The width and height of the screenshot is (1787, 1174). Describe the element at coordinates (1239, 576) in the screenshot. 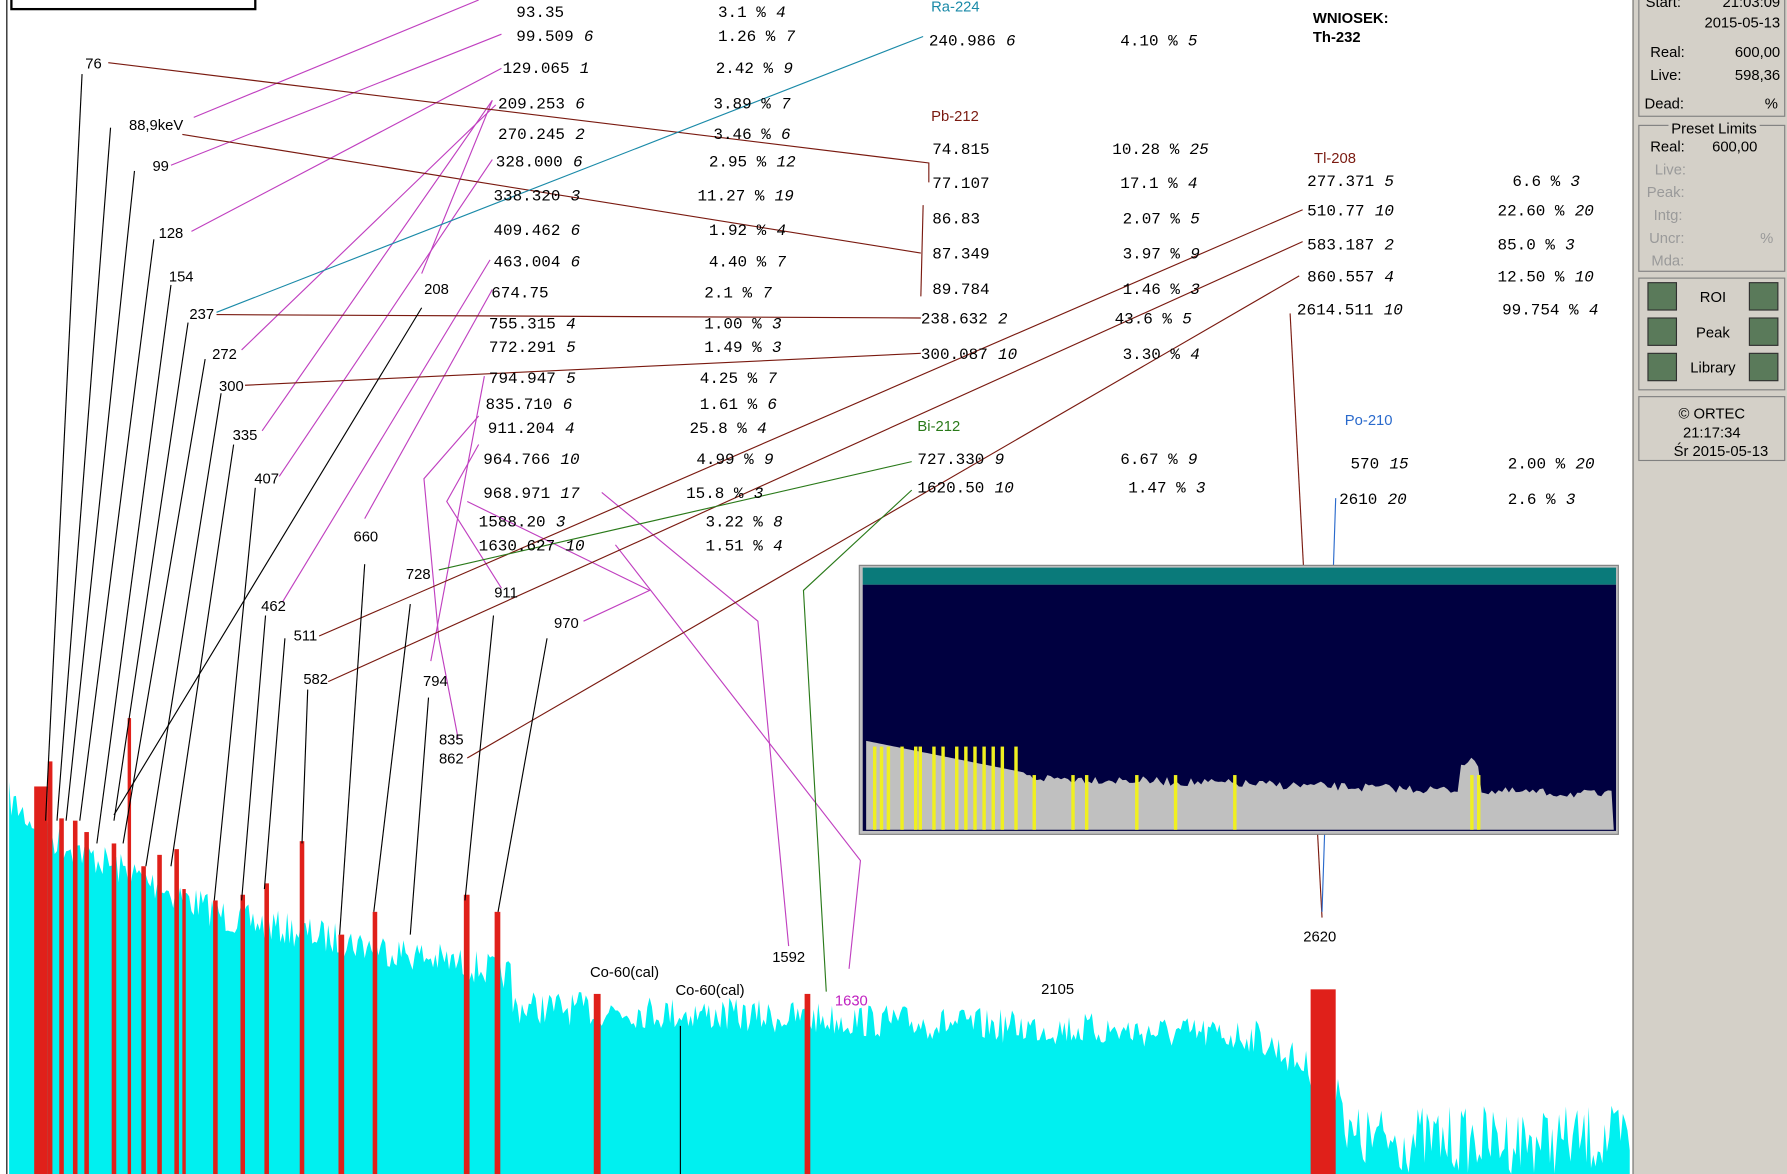

I see `overview-header` at that location.